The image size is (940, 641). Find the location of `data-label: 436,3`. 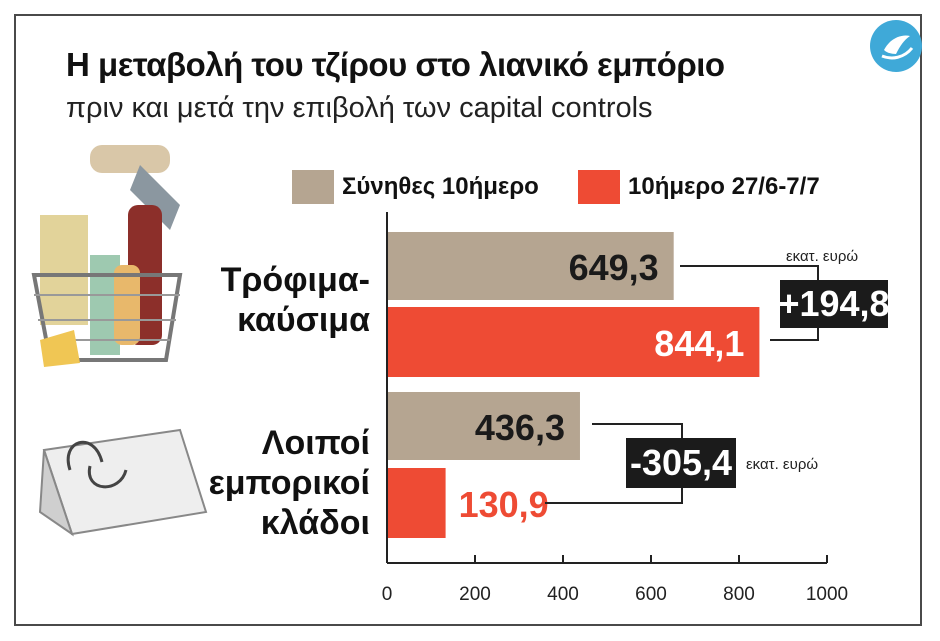

data-label: 436,3 is located at coordinates (520, 427).